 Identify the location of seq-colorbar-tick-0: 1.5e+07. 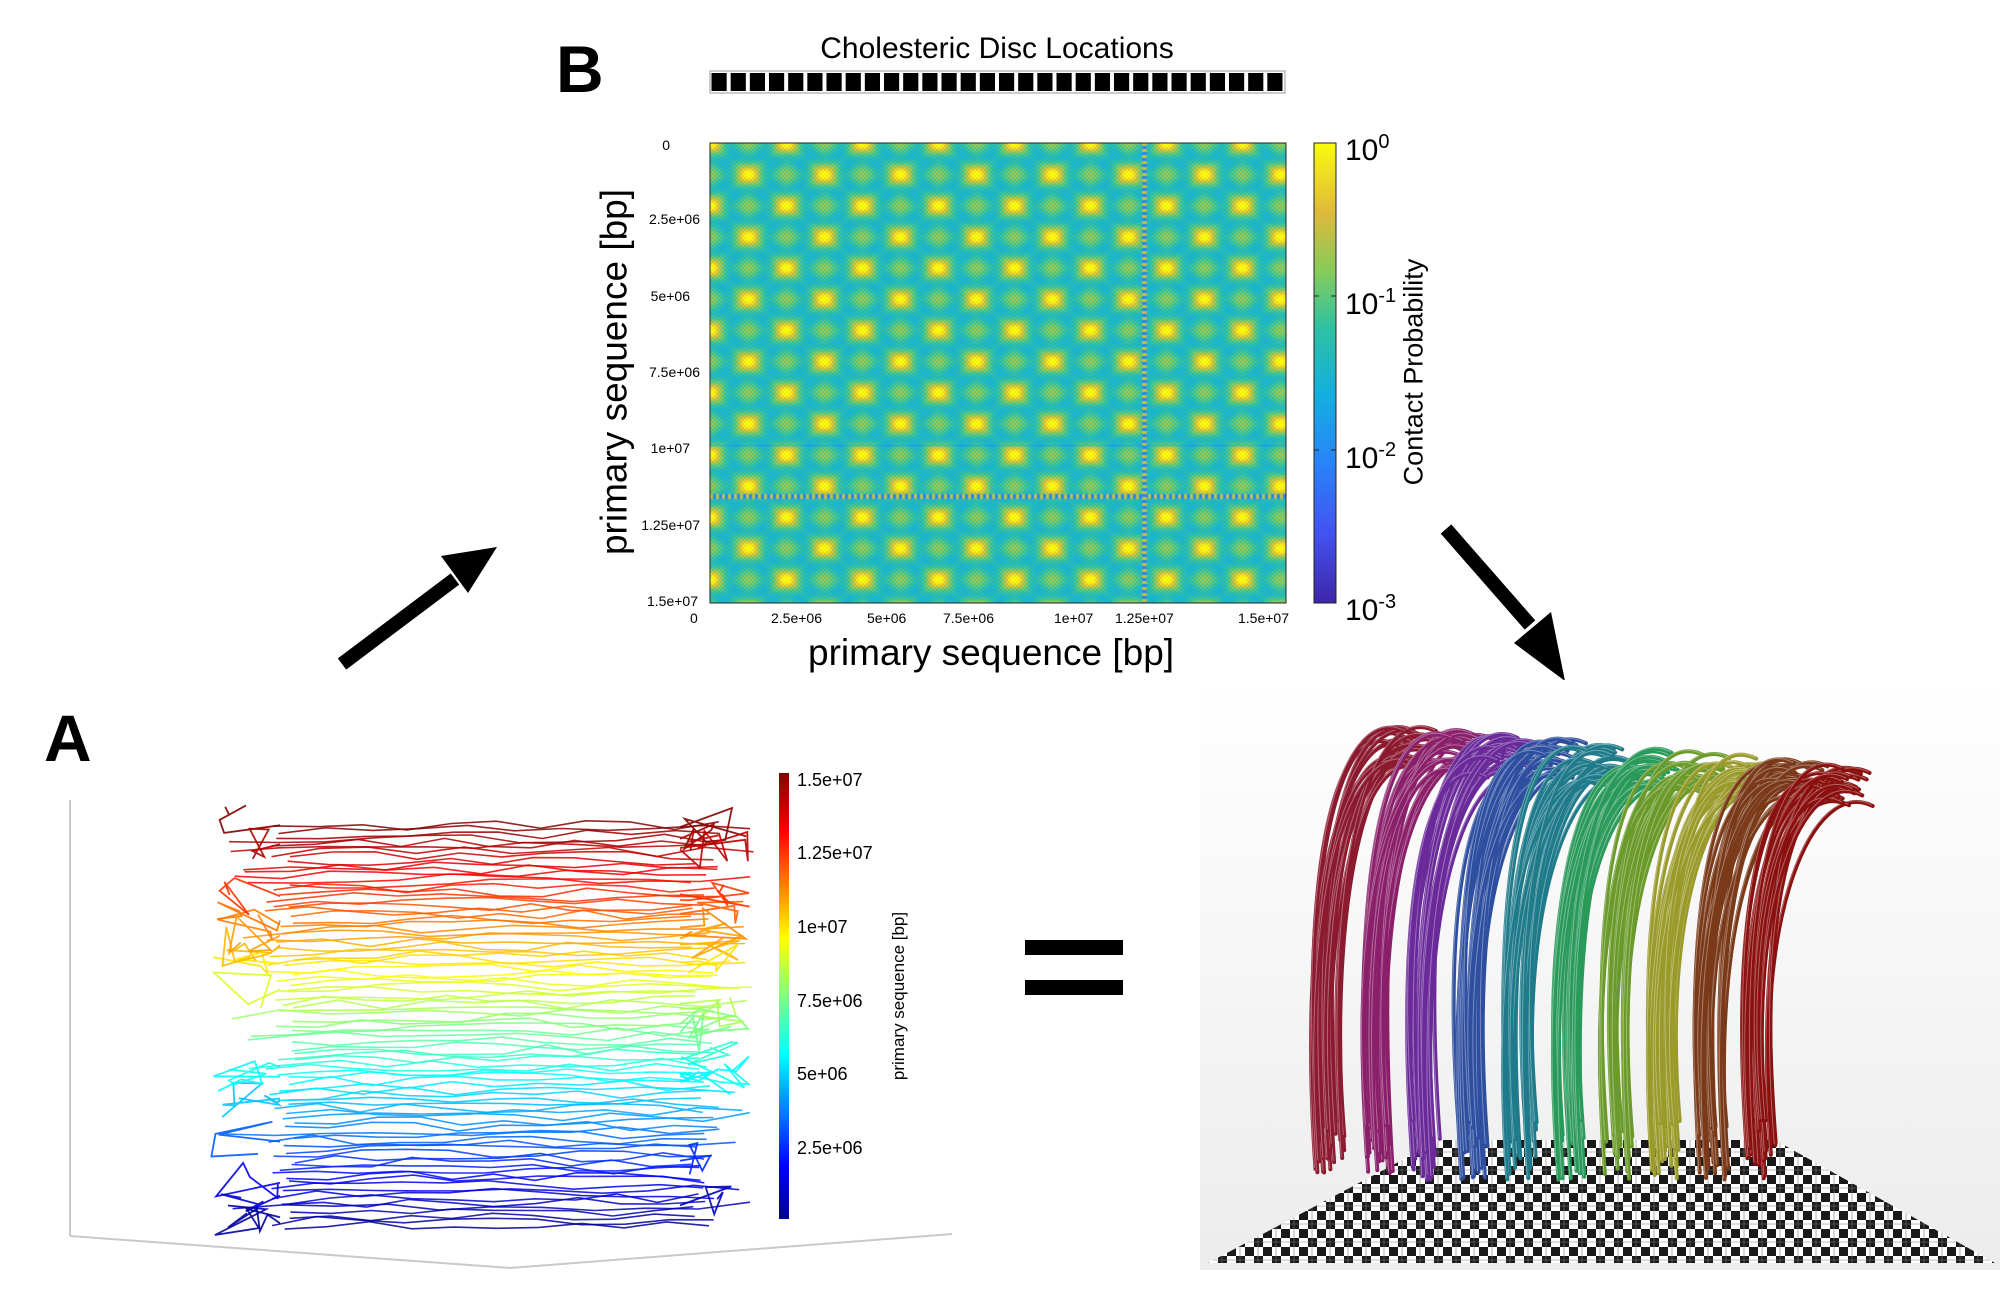
(830, 780).